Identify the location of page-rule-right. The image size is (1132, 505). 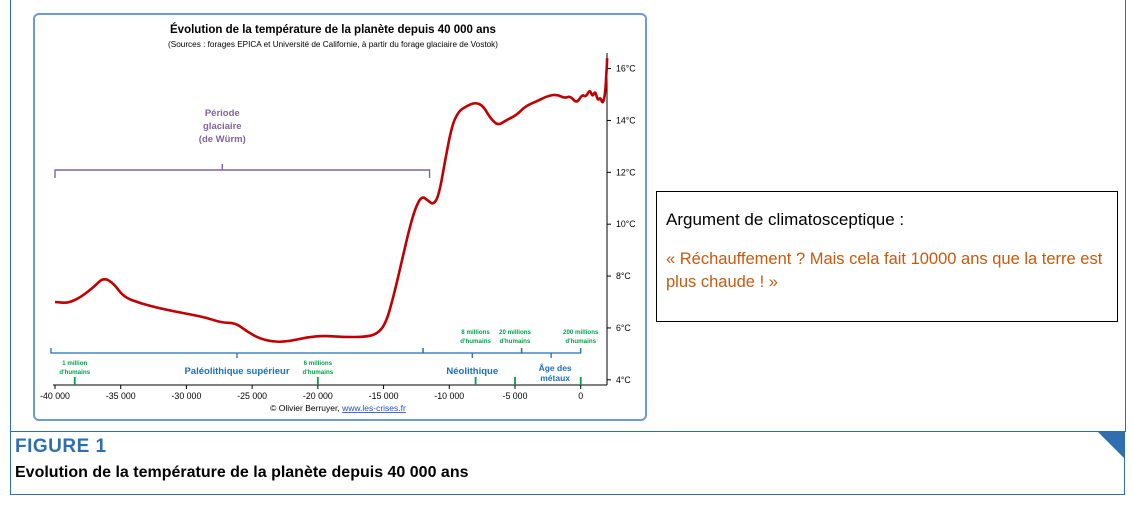
(1125, 216).